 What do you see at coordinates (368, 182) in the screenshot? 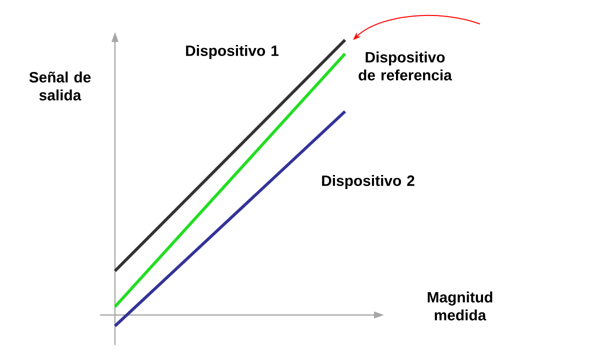
I see `text: Dispositivo 2` at bounding box center [368, 182].